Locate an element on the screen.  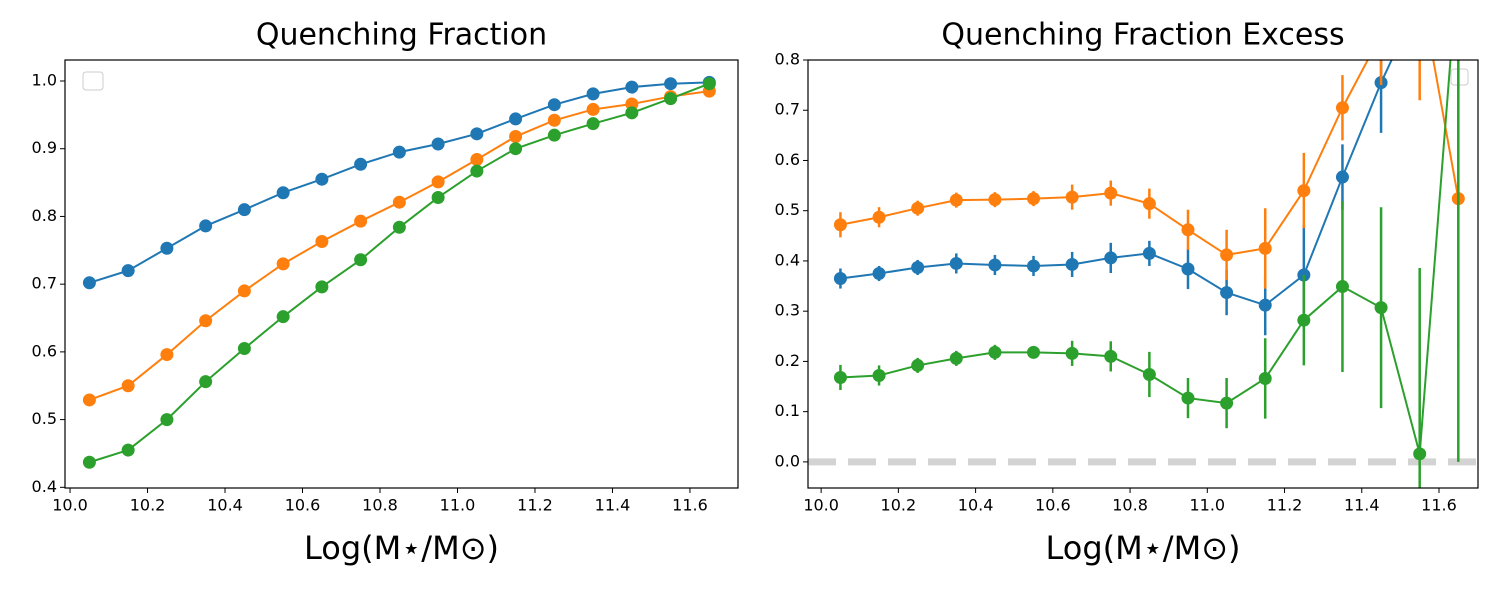
y-tick-label: 0.2 is located at coordinates (787, 360).